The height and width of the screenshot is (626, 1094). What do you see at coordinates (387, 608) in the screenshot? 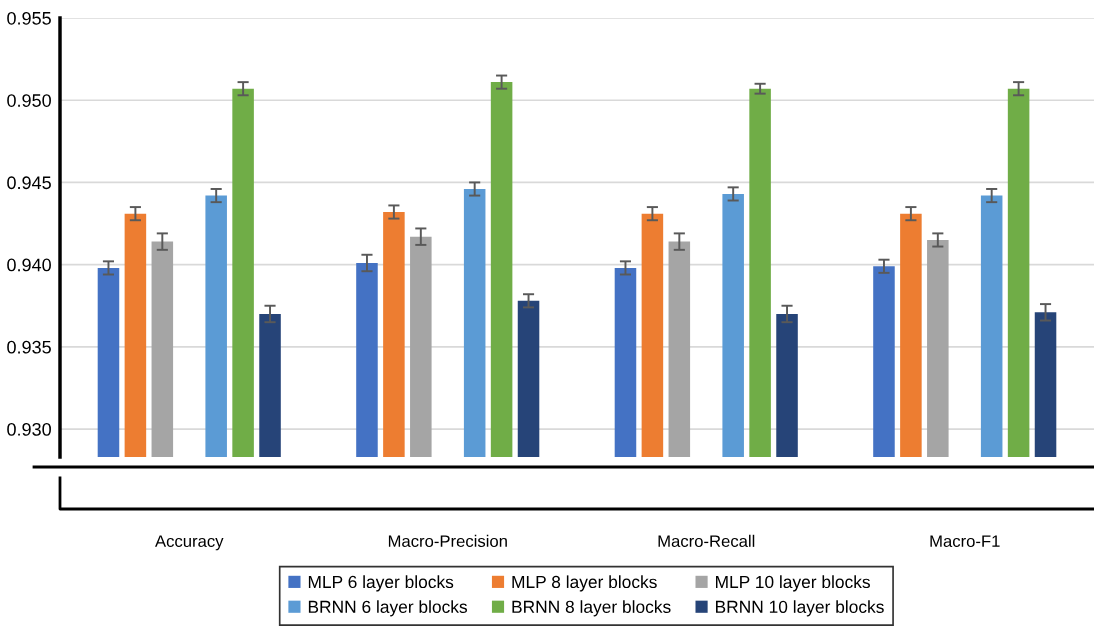
I see `legend-label: BRNN 6 layer blocks` at bounding box center [387, 608].